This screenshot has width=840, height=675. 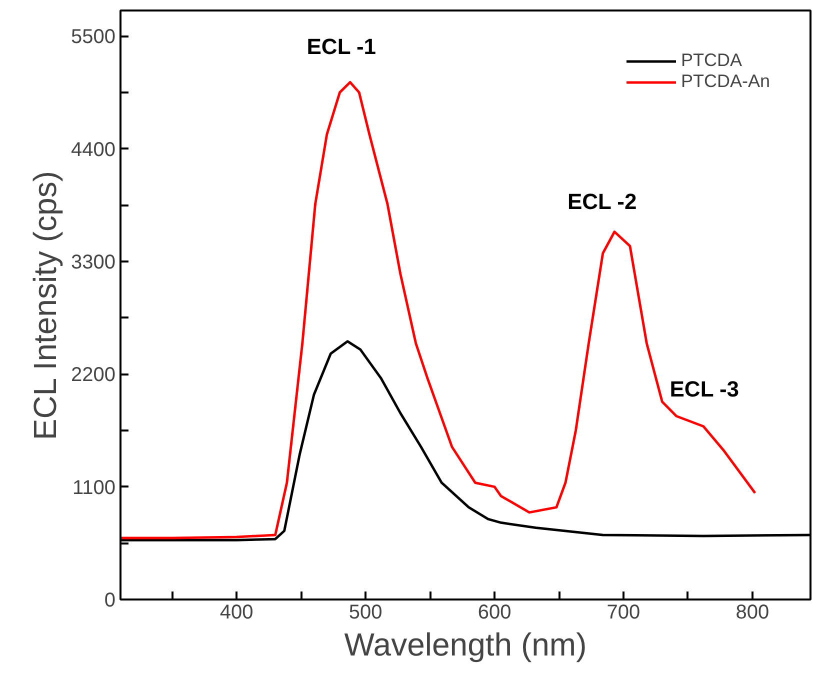 What do you see at coordinates (93, 149) in the screenshot?
I see `y-tick-label: 4400` at bounding box center [93, 149].